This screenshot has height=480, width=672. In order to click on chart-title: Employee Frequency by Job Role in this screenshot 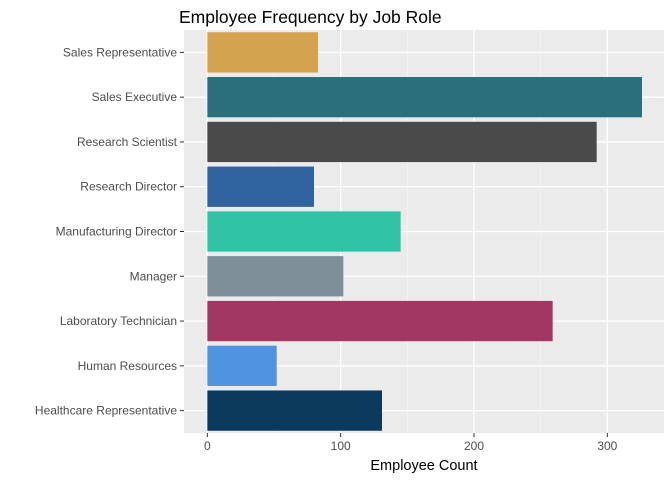, I will do `click(310, 17)`.